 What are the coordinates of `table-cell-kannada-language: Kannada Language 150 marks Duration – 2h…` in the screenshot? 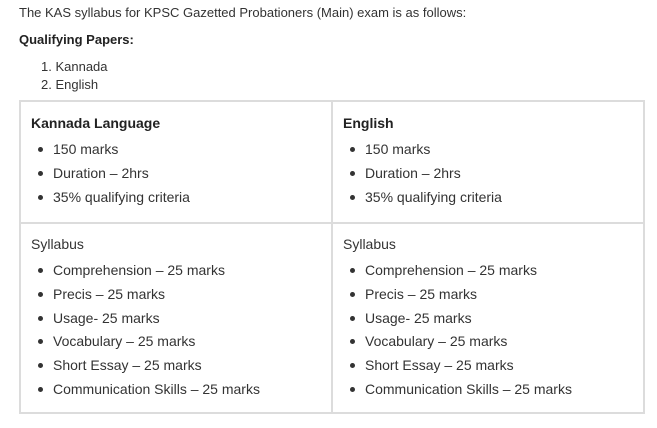 It's located at (176, 162).